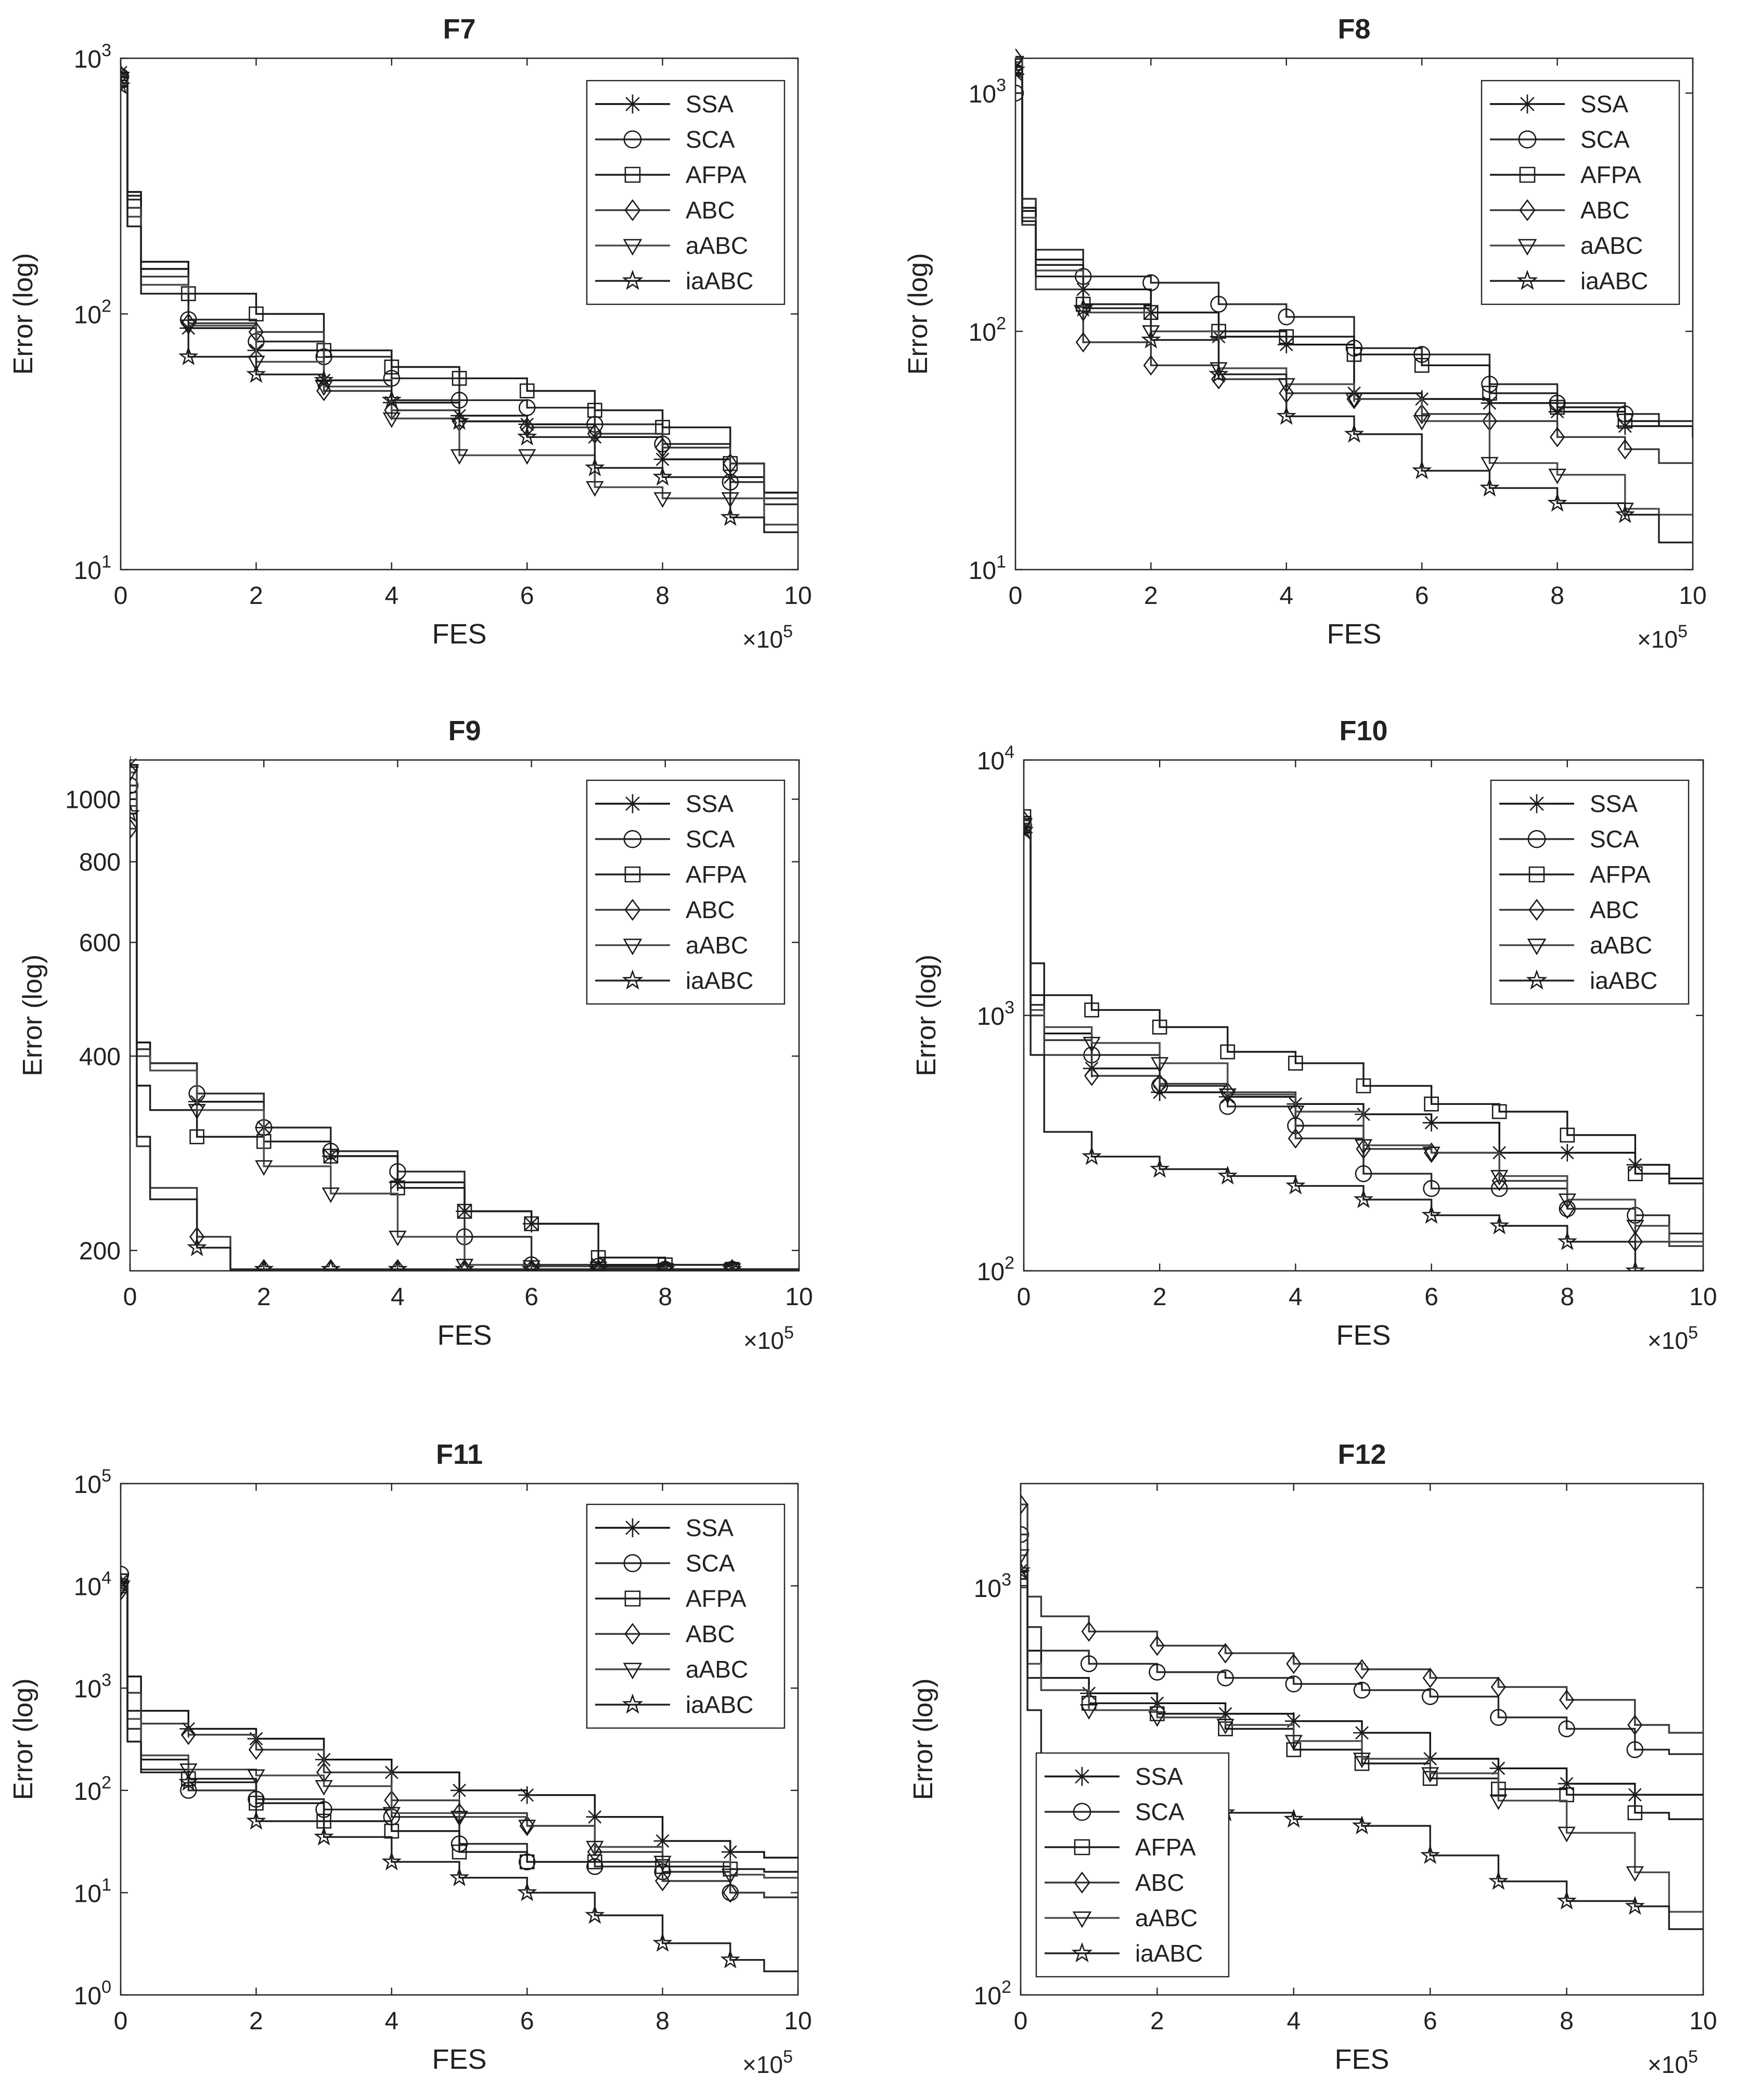 This screenshot has height=2100, width=1737. Describe the element at coordinates (710, 104) in the screenshot. I see `legend-label-ssa: SSA` at that location.